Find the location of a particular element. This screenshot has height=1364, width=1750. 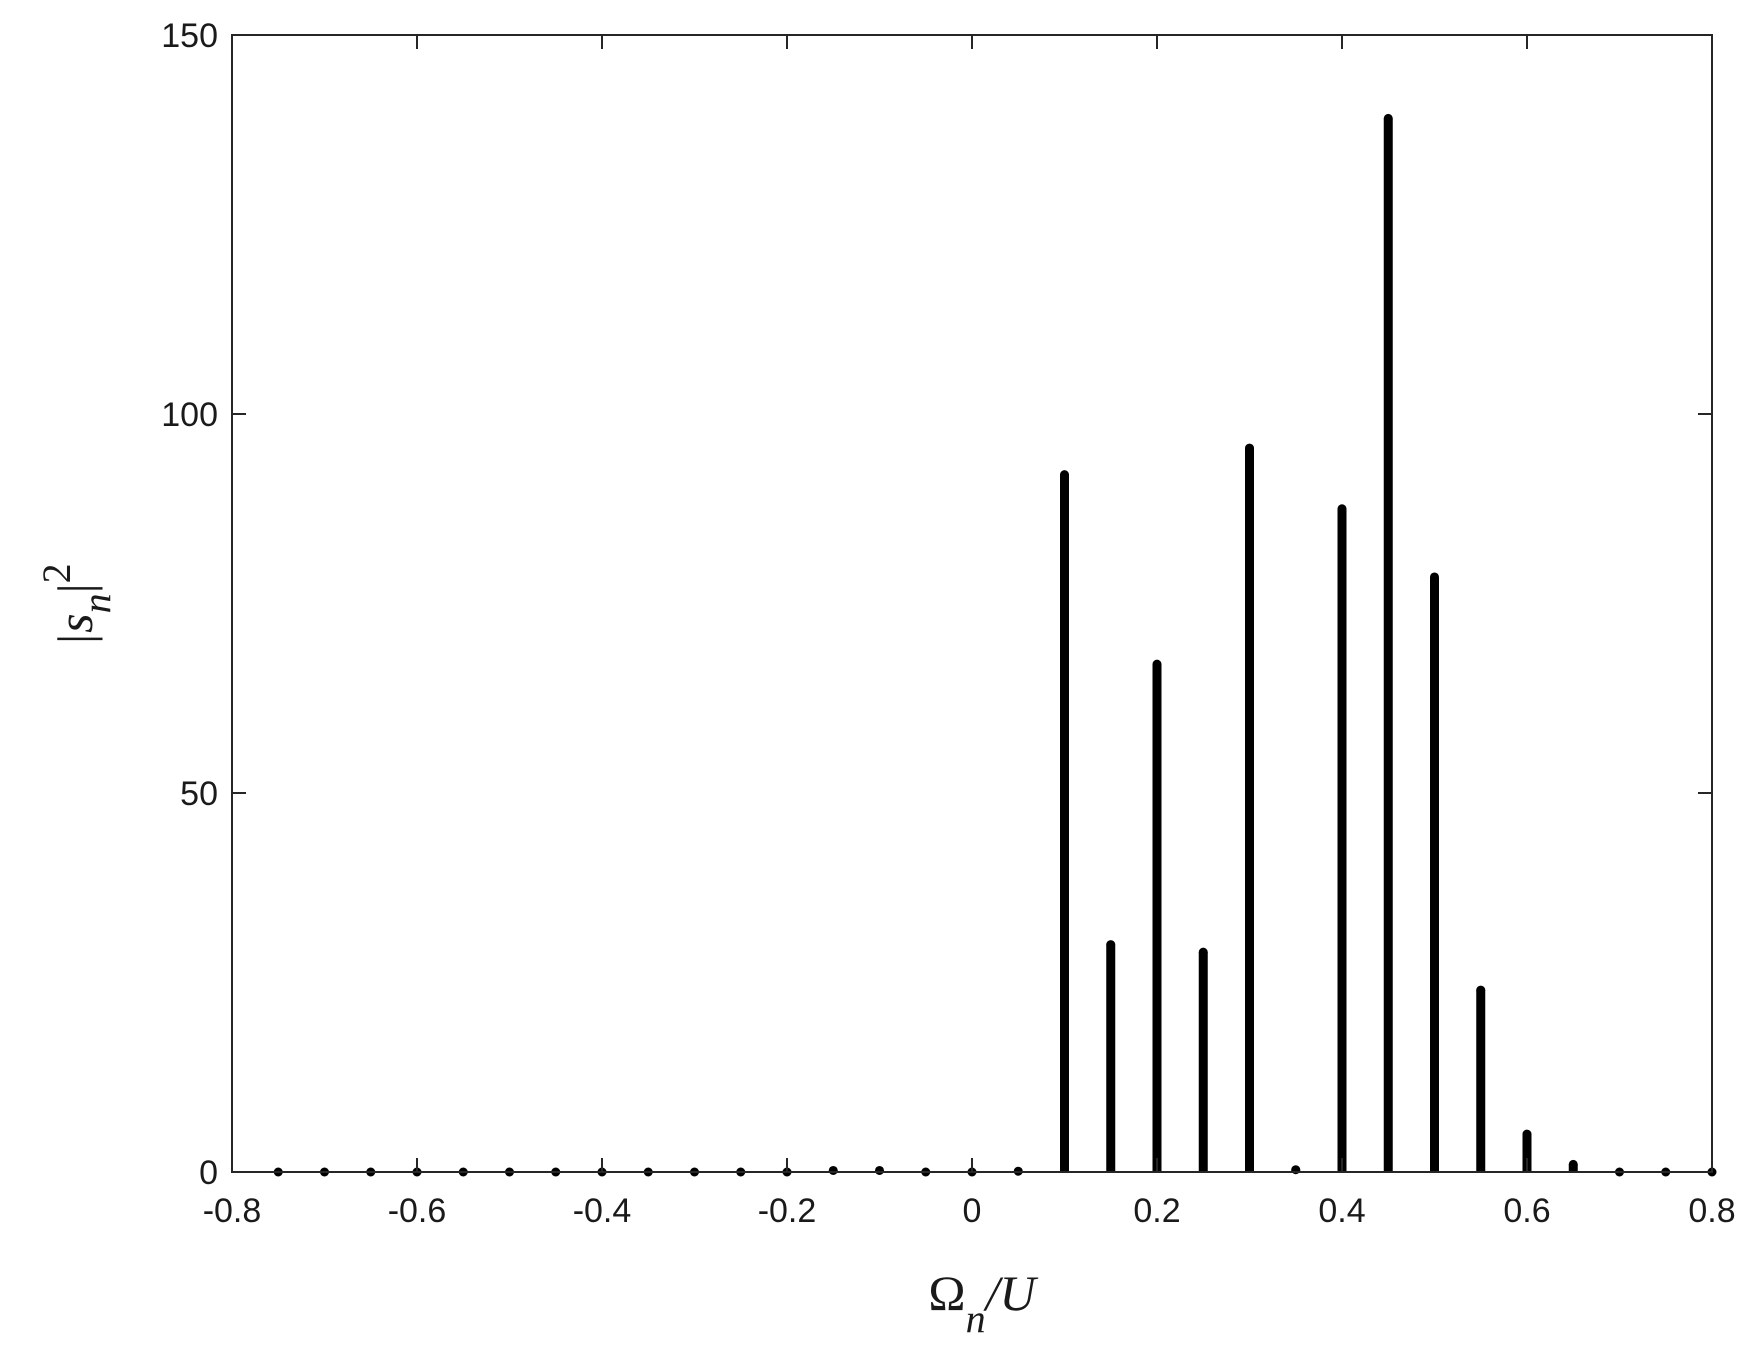

x-axis-label-rest: /U is located at coordinates (1011, 1293).